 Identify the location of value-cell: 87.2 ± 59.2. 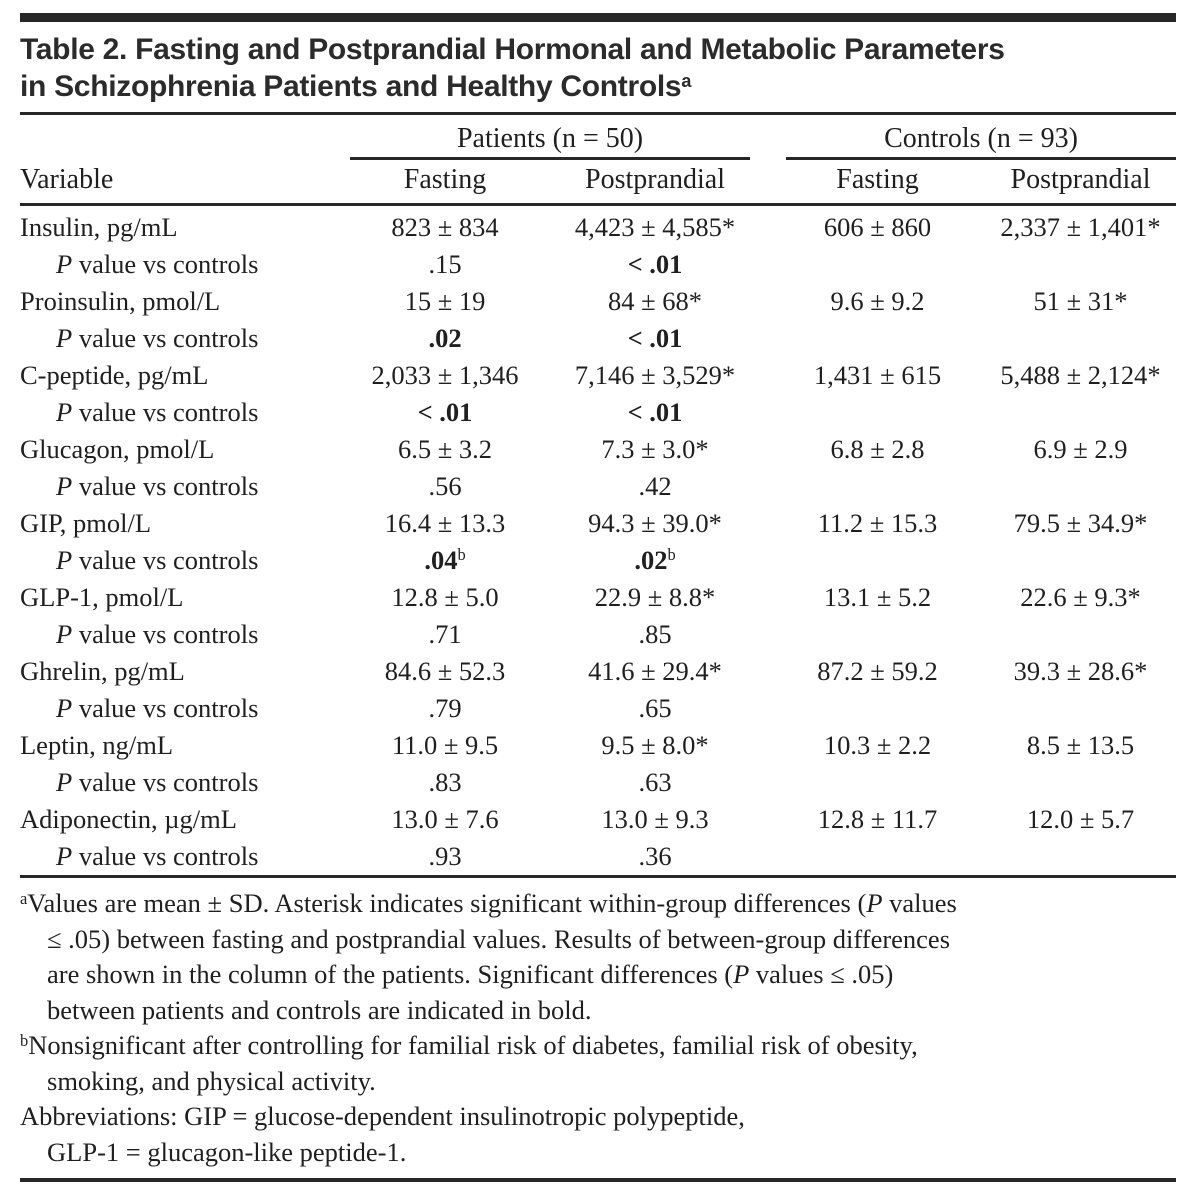
(877, 671).